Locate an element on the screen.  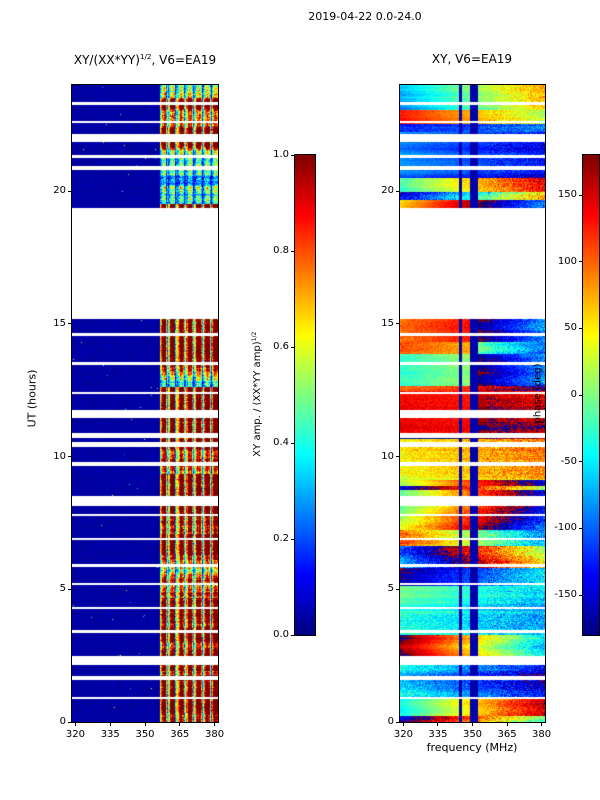
left-colorbar-label: XY amp. / (XX*YY amp)1/2 is located at coordinates (257, 394).